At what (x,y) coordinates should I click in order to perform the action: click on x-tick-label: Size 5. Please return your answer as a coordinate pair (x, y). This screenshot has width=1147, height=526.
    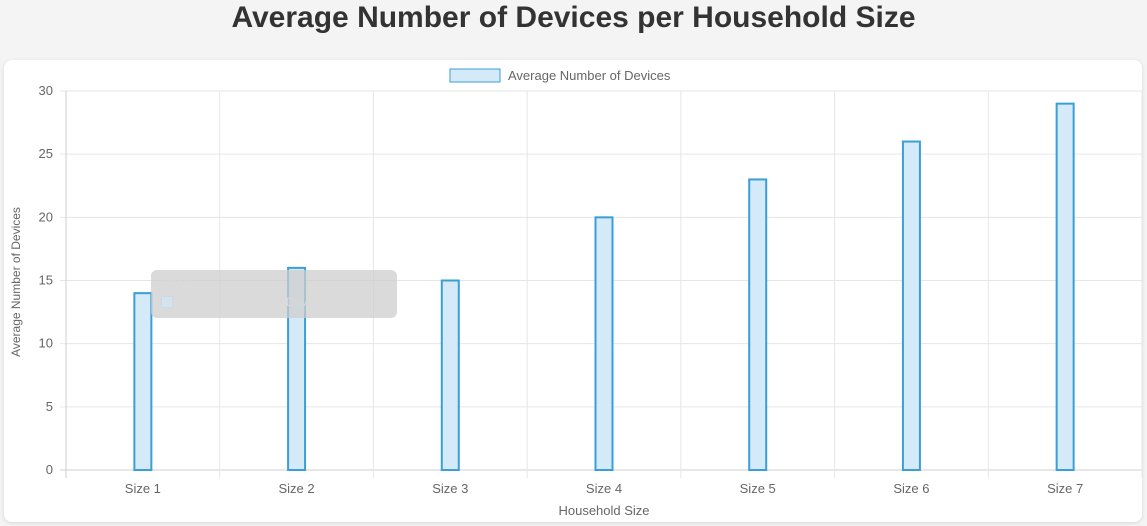
    Looking at the image, I should click on (758, 488).